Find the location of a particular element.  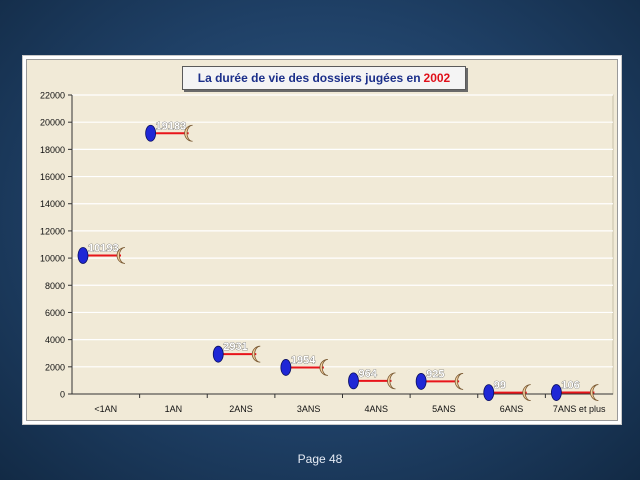

page-number: Page 48 is located at coordinates (320, 459).